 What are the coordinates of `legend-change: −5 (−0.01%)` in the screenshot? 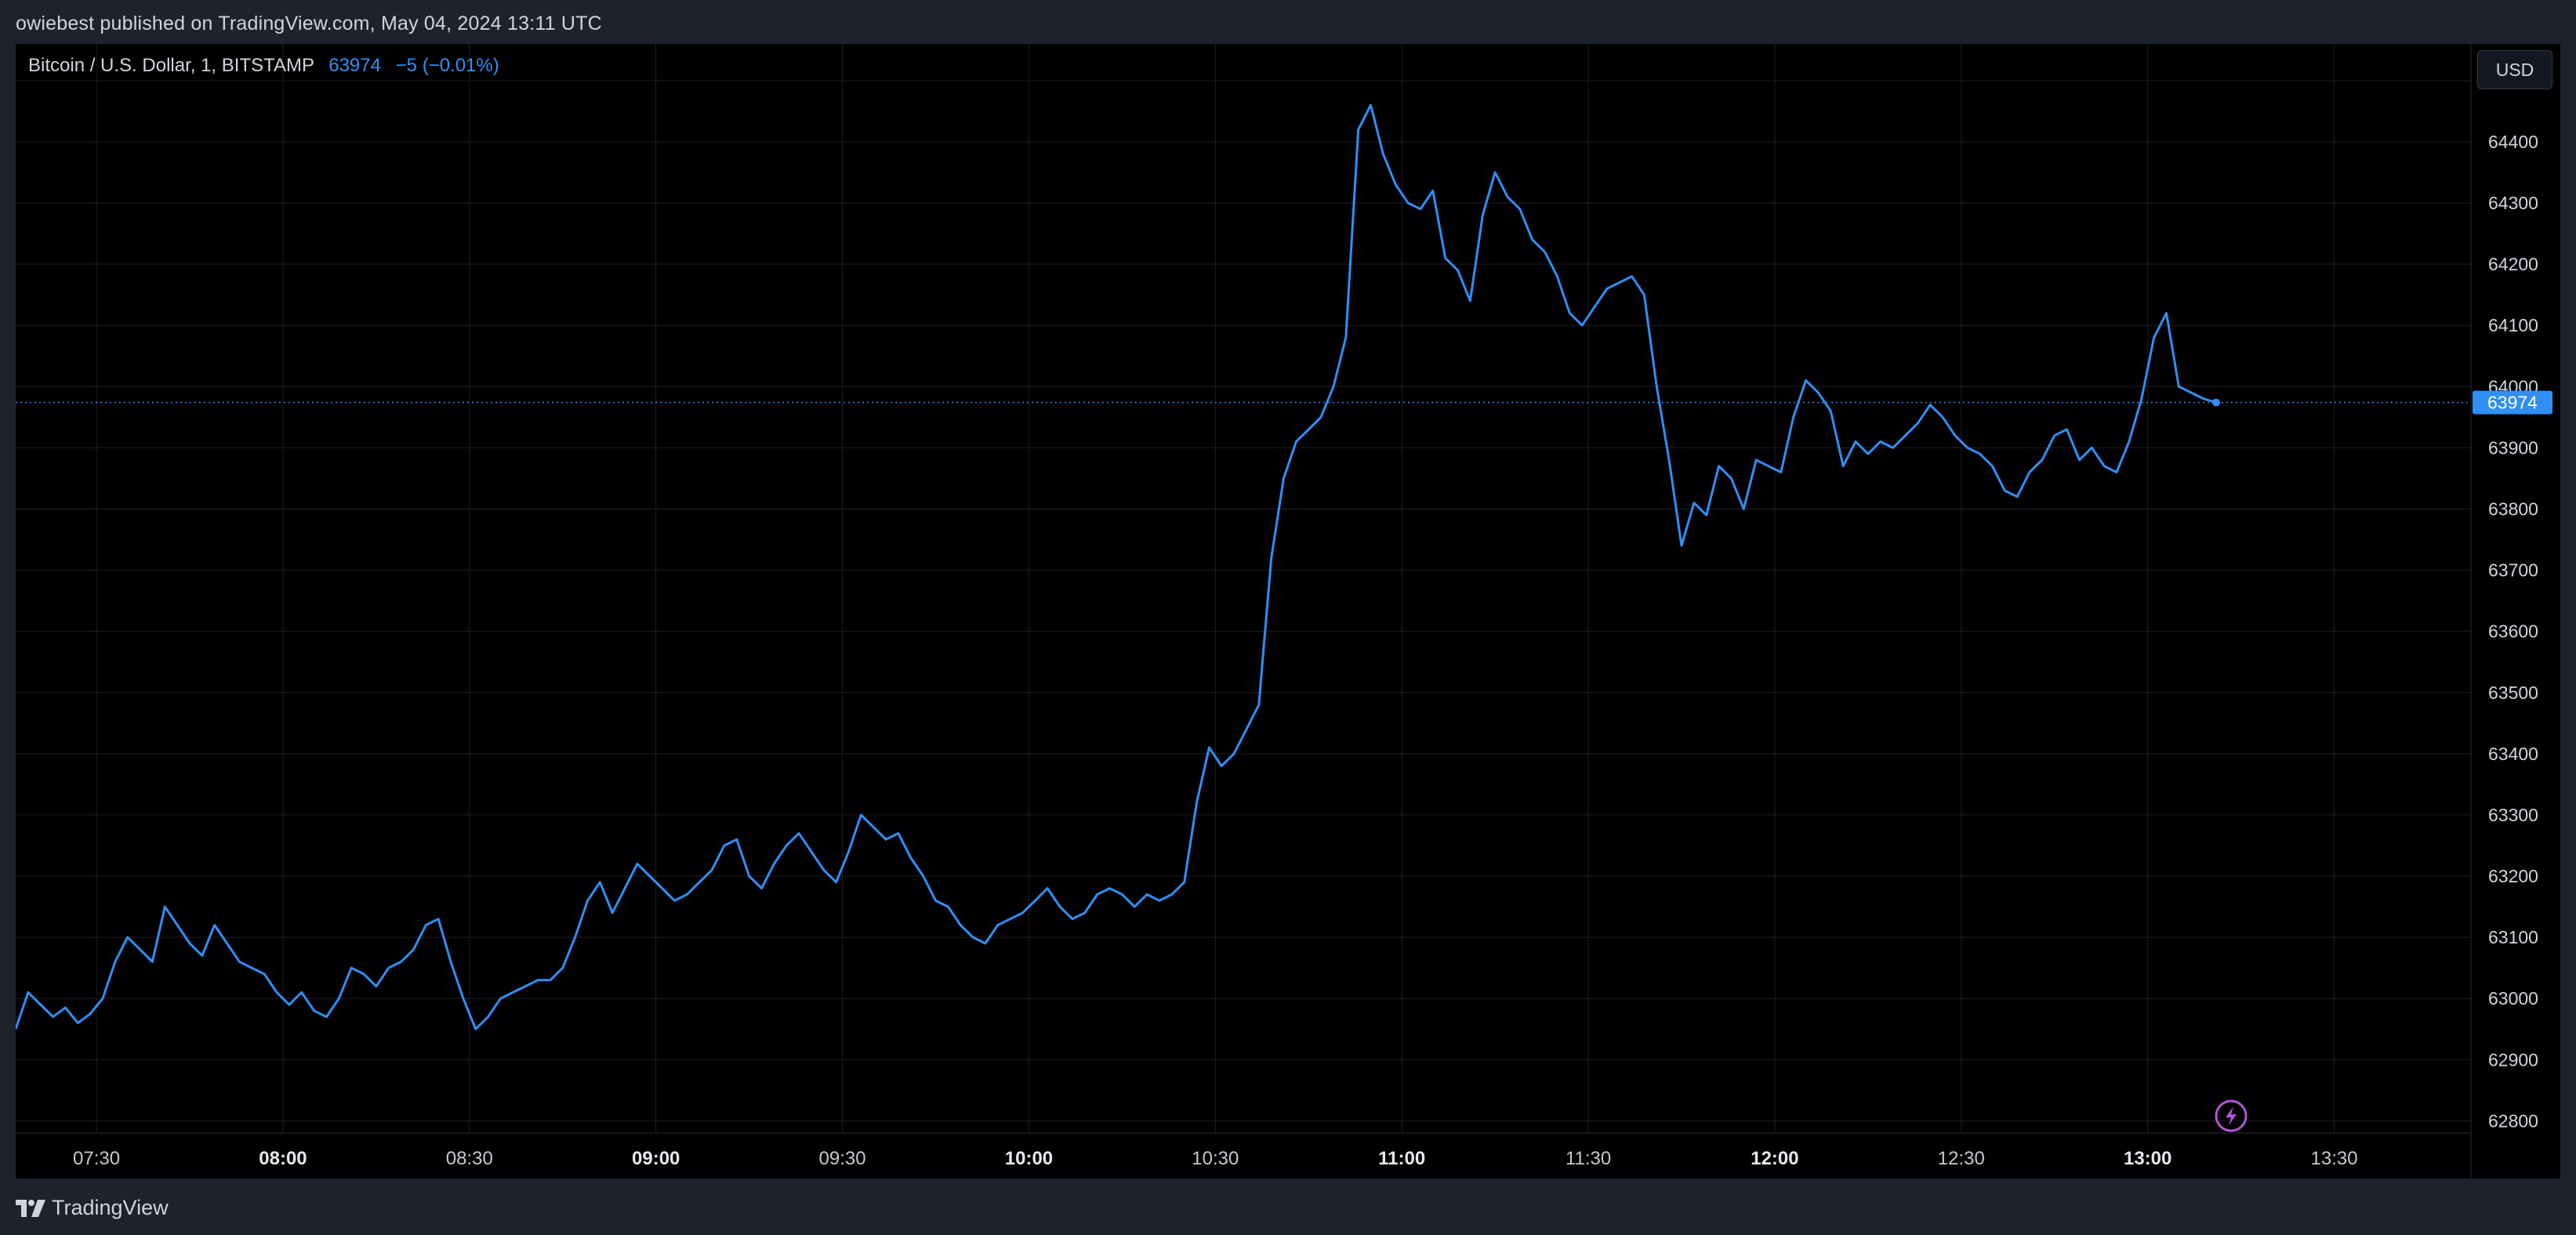 It's located at (447, 65).